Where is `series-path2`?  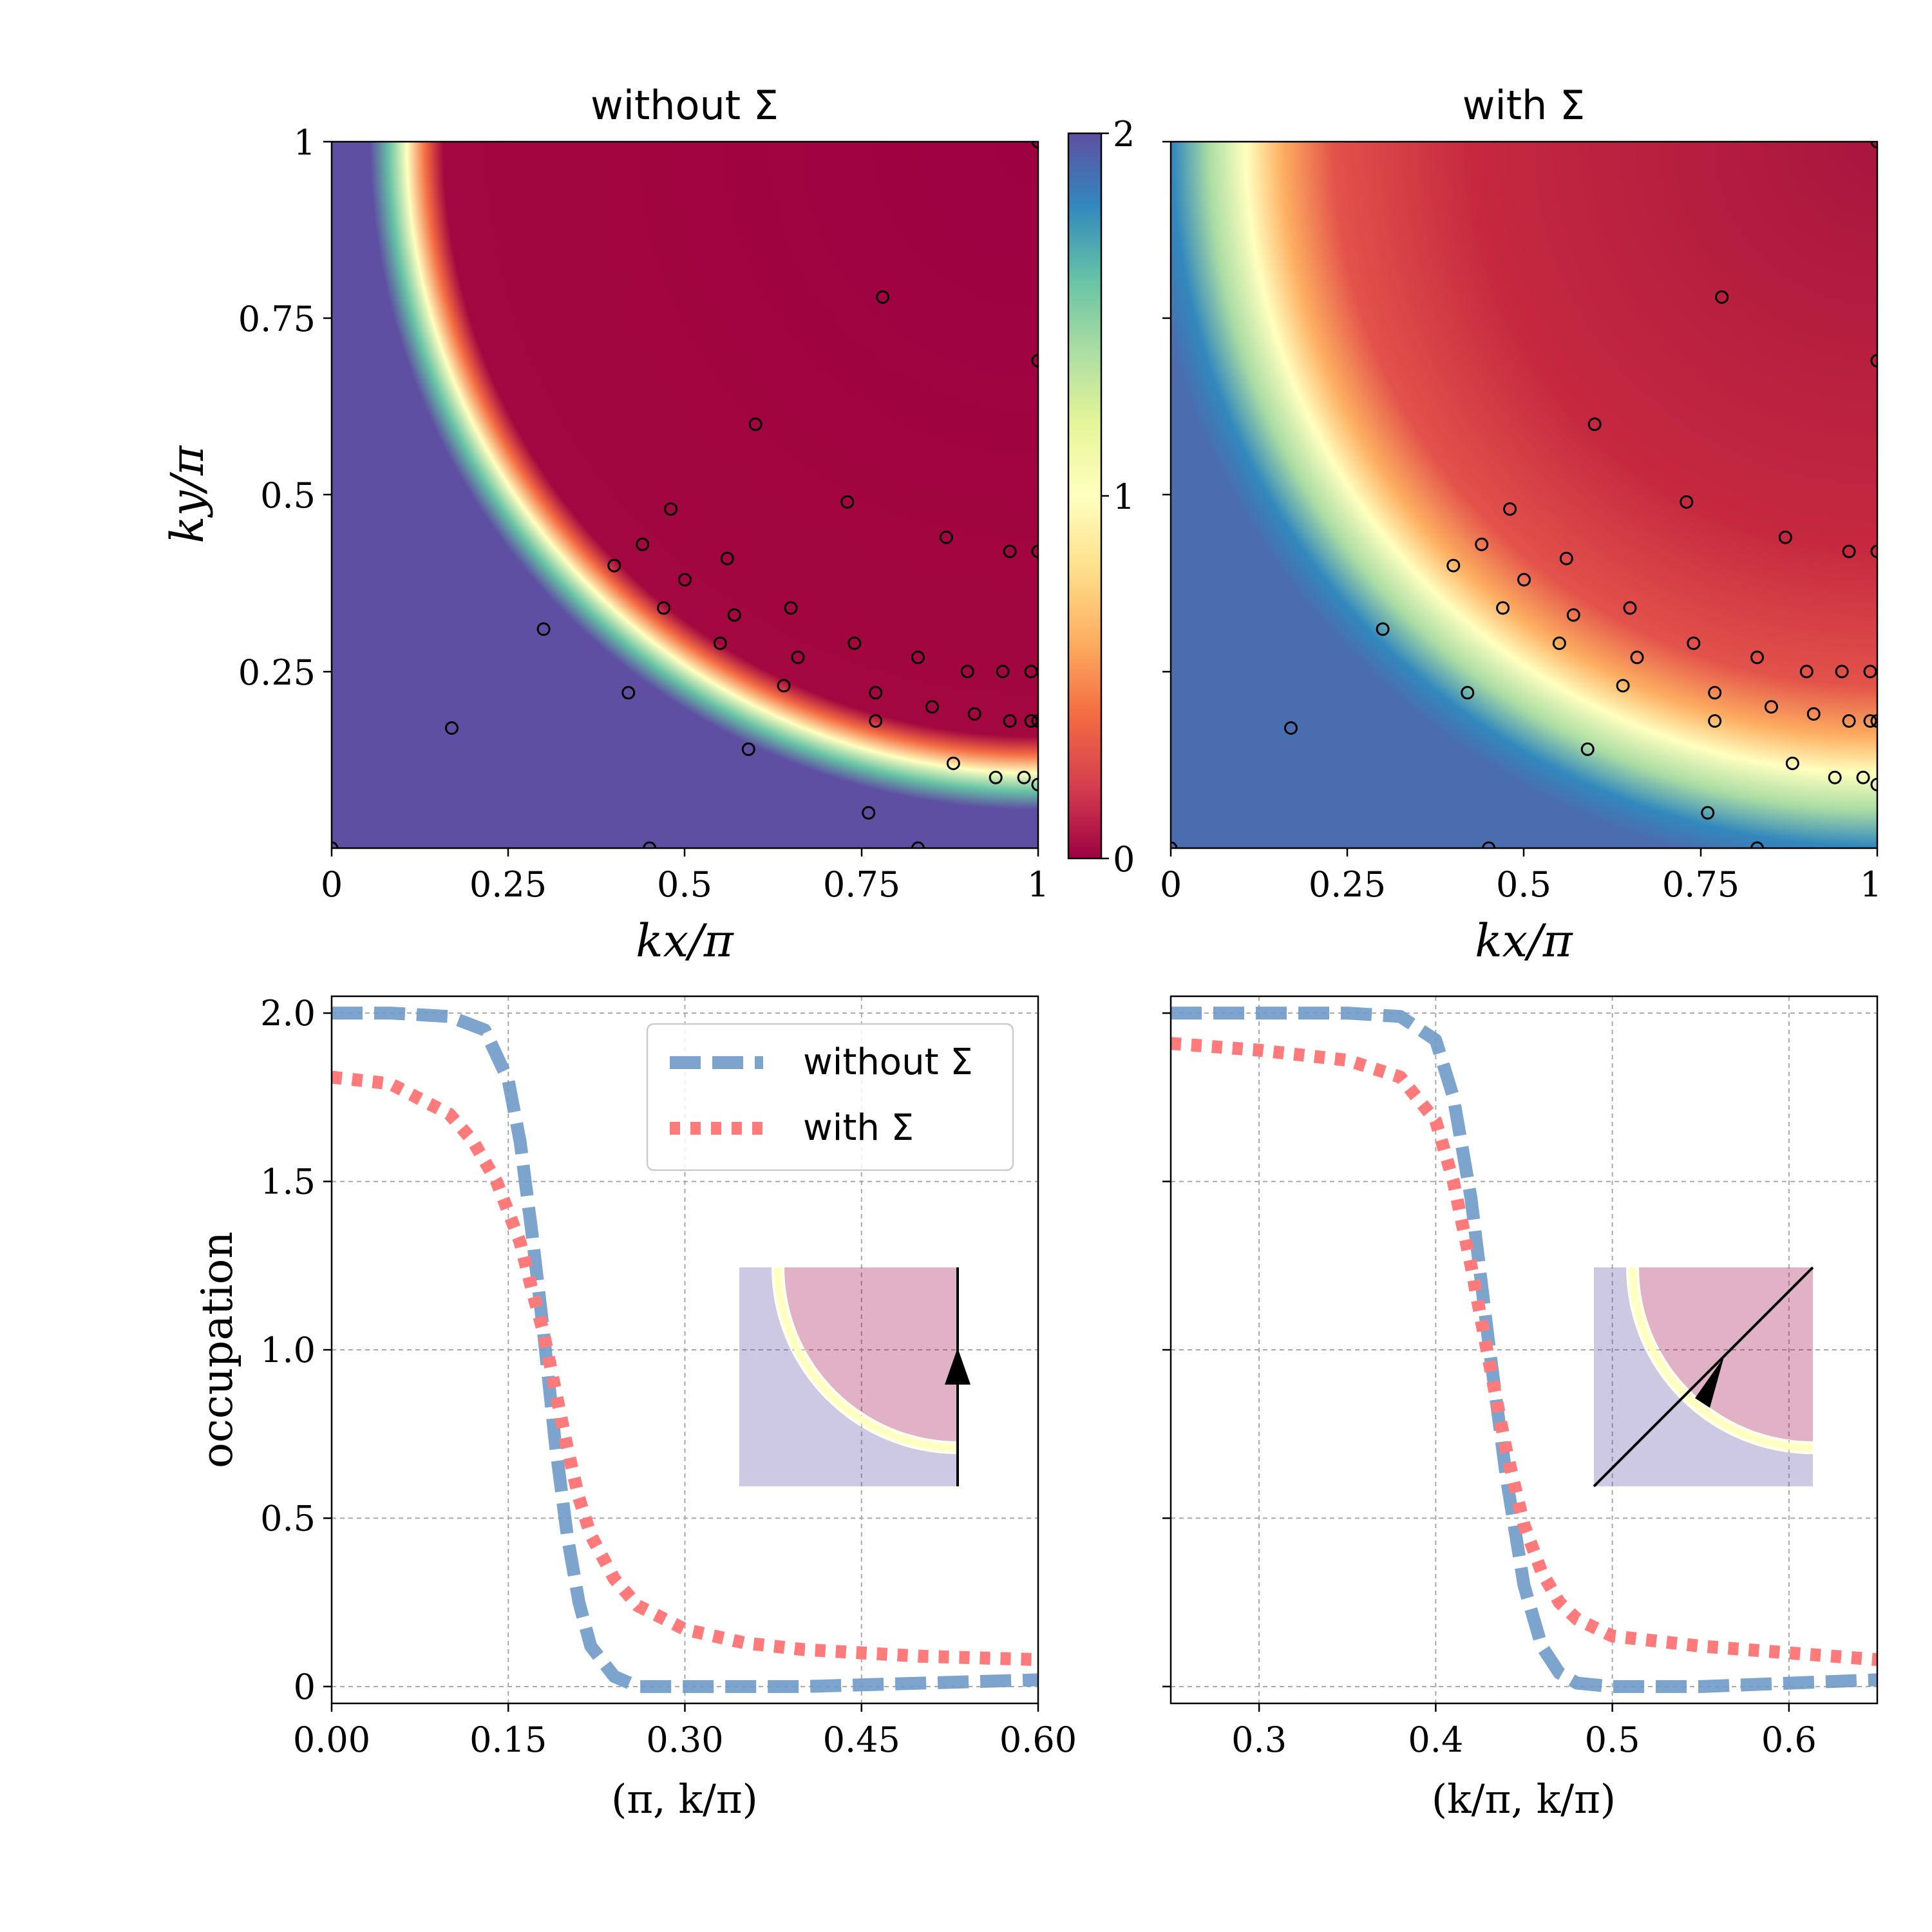
series-path2 is located at coordinates (1524, 1350).